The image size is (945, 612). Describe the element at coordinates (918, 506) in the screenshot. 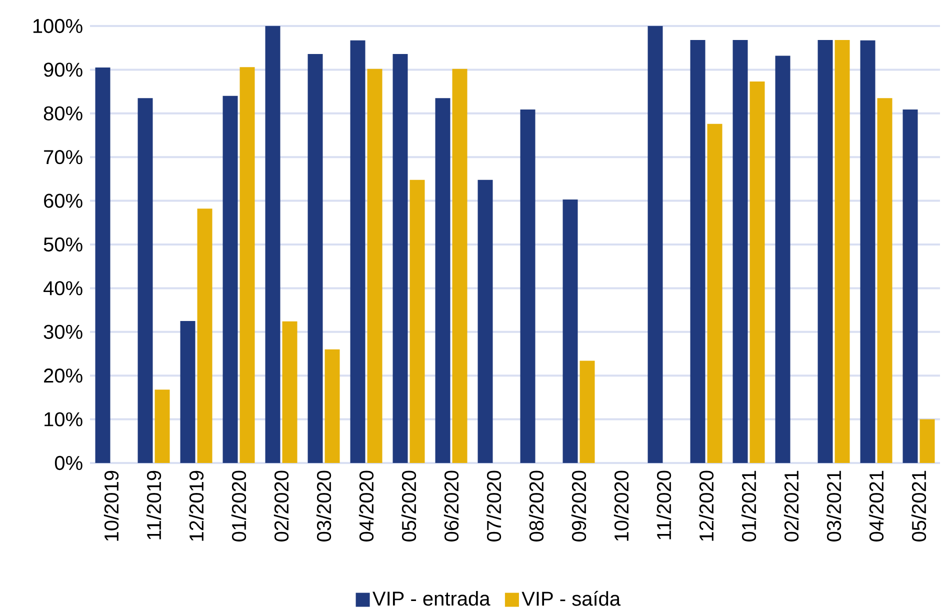

I see `x-tick-label: 05/2021` at that location.